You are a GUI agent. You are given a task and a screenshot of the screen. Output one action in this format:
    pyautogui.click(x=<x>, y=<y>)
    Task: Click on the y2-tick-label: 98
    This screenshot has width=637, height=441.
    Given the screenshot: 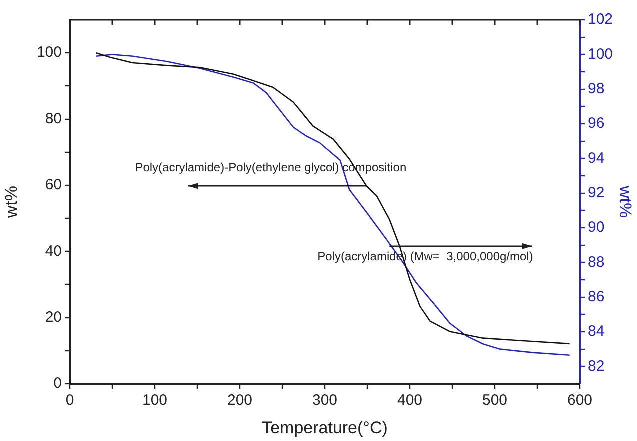 What is the action you would take?
    pyautogui.click(x=596, y=89)
    